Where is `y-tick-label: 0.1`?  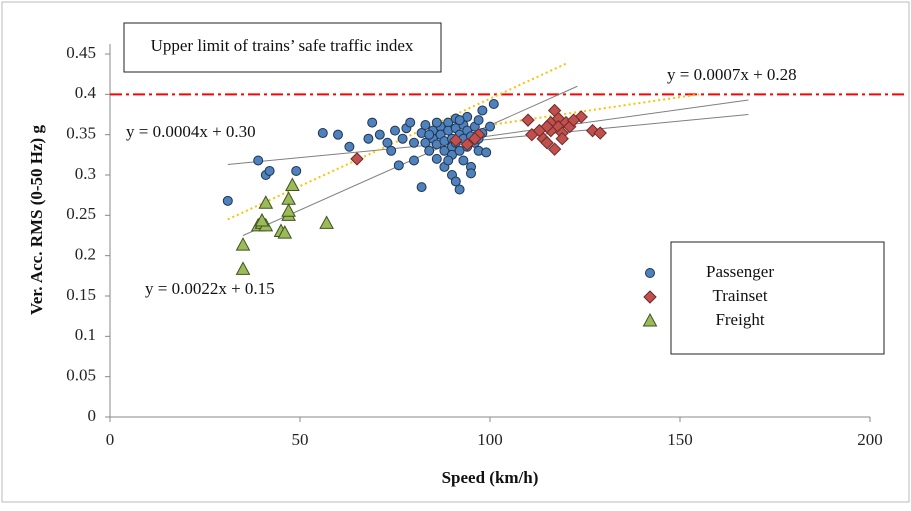
y-tick-label: 0.1 is located at coordinates (85, 334).